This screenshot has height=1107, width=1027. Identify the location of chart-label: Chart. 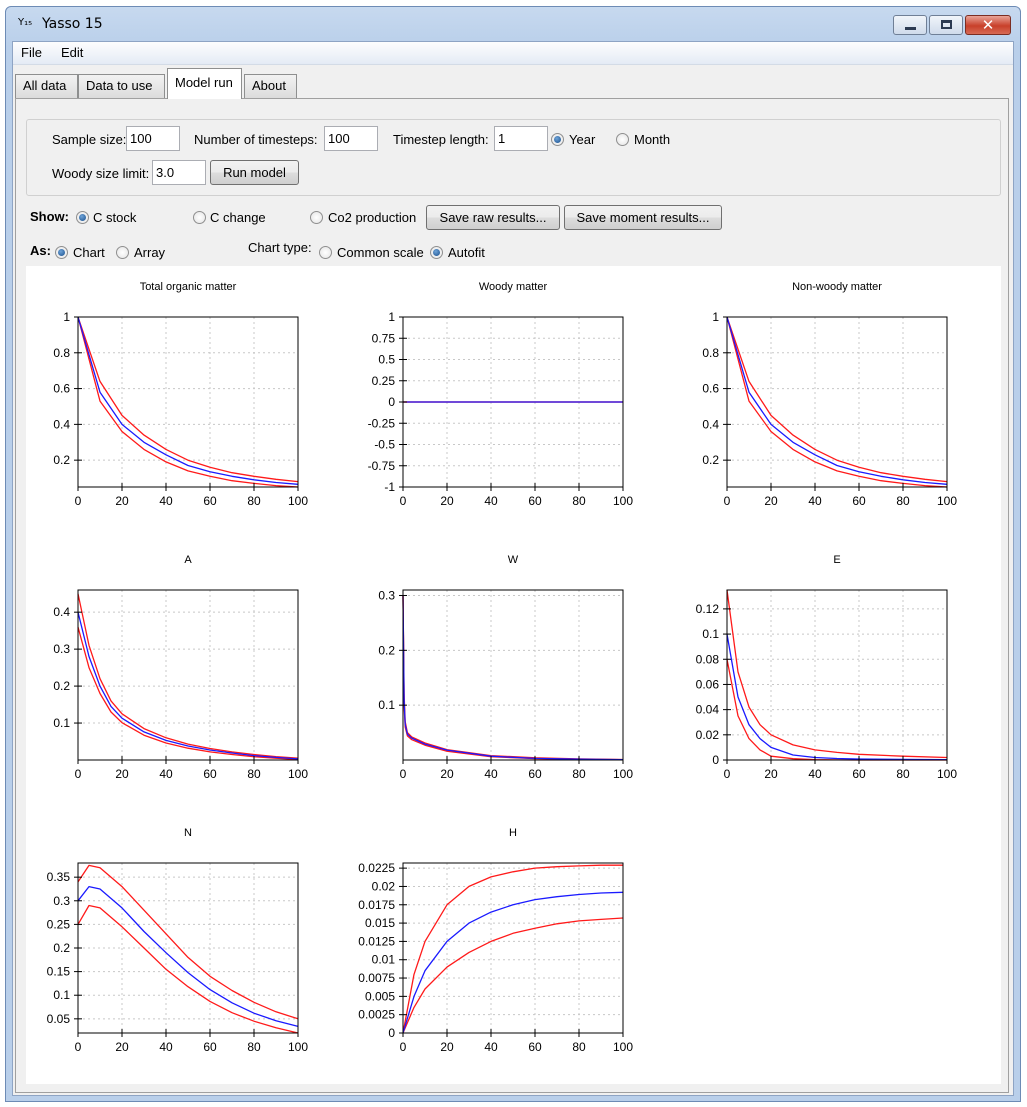
(89, 252).